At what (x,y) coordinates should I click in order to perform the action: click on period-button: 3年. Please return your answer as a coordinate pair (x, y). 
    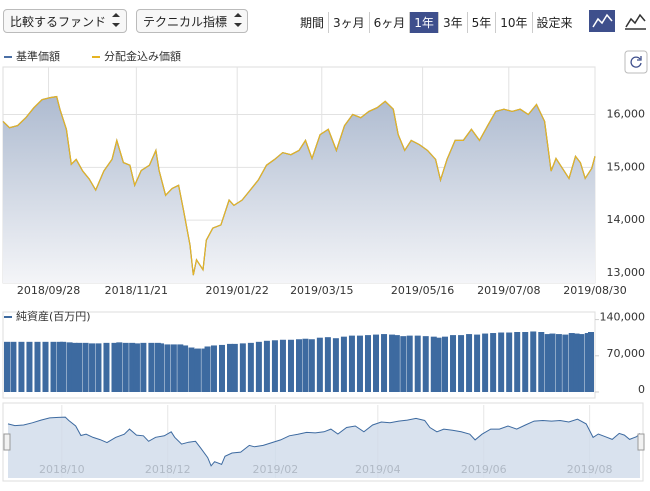
    Looking at the image, I should click on (453, 22).